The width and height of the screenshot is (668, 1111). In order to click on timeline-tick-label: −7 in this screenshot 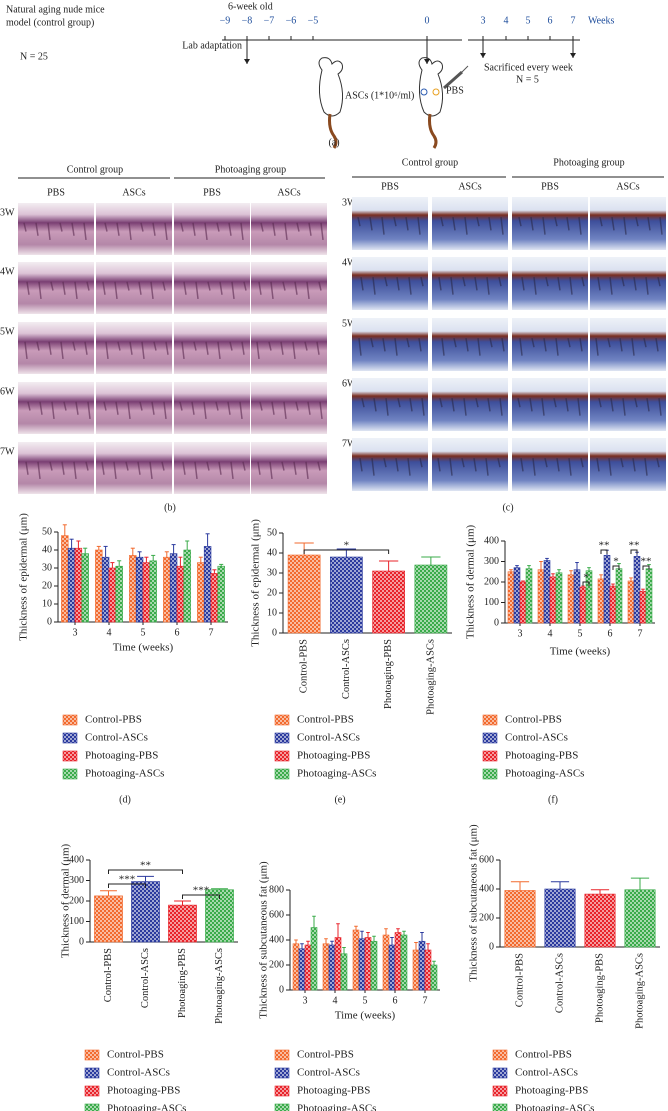, I will do `click(269, 20)`.